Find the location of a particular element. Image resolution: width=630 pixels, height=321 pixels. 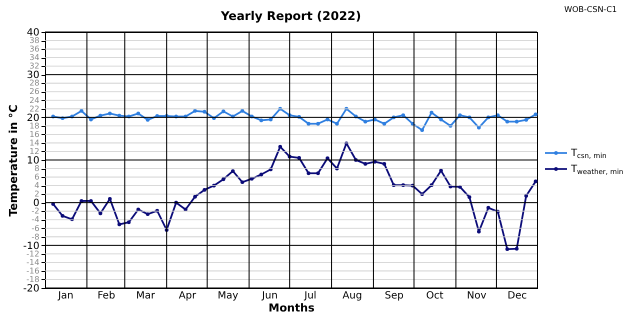

y-tick-label: -10 is located at coordinates (31, 246).